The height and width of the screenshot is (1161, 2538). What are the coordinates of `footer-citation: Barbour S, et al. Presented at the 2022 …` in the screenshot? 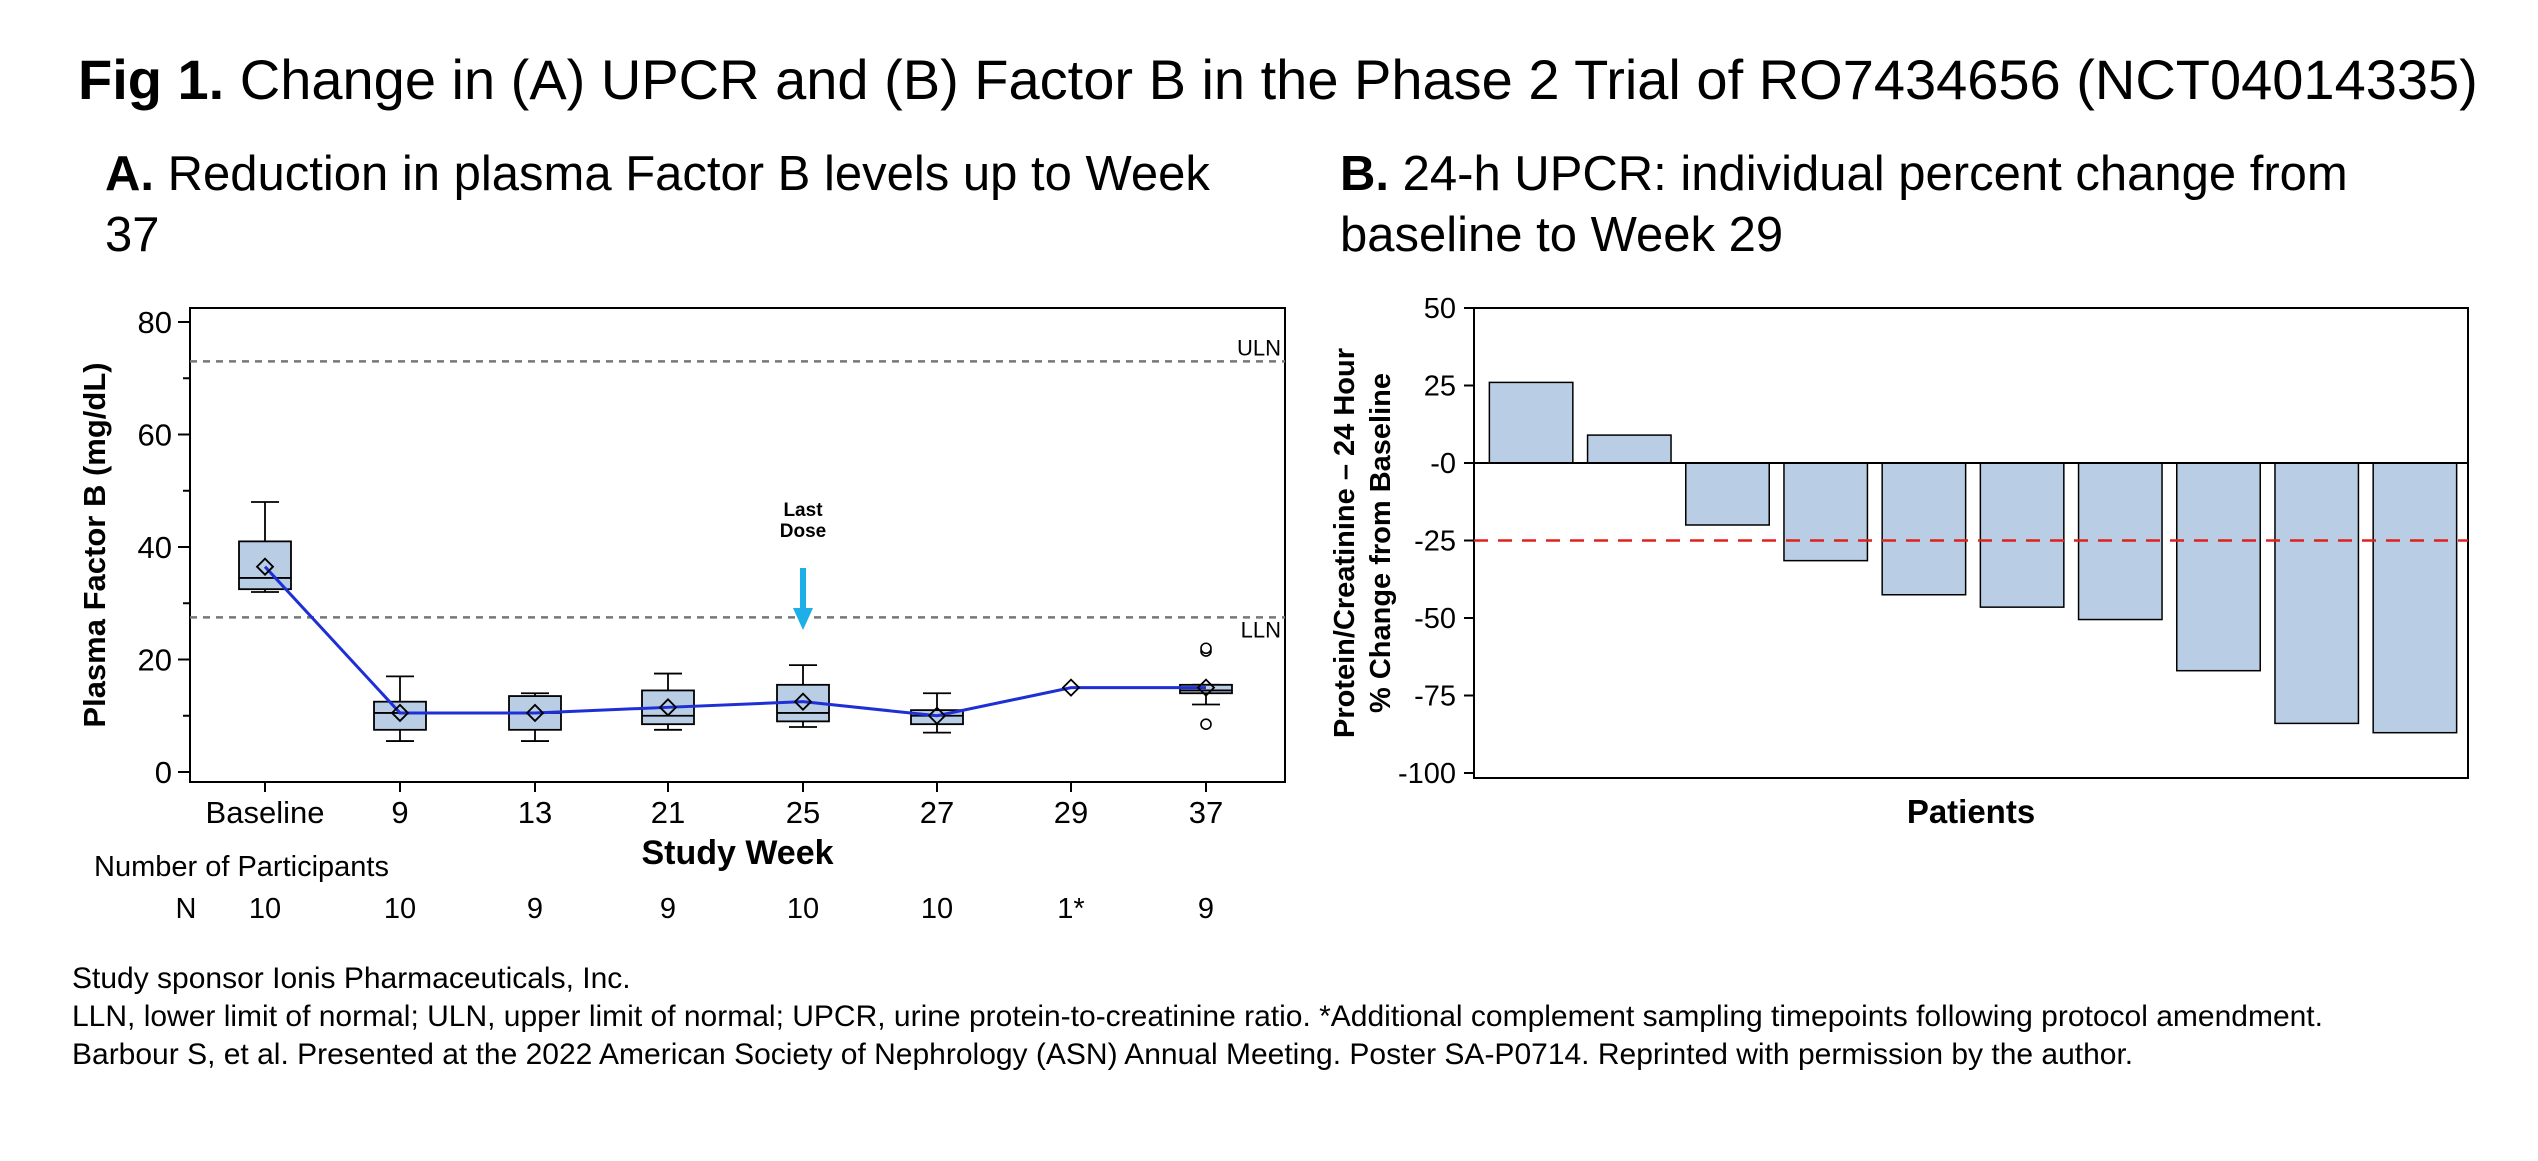 It's located at (1103, 1054).